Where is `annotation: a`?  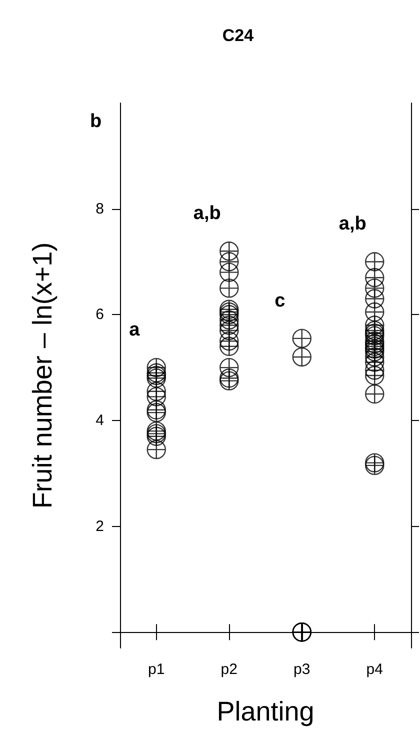 annotation: a is located at coordinates (134, 330).